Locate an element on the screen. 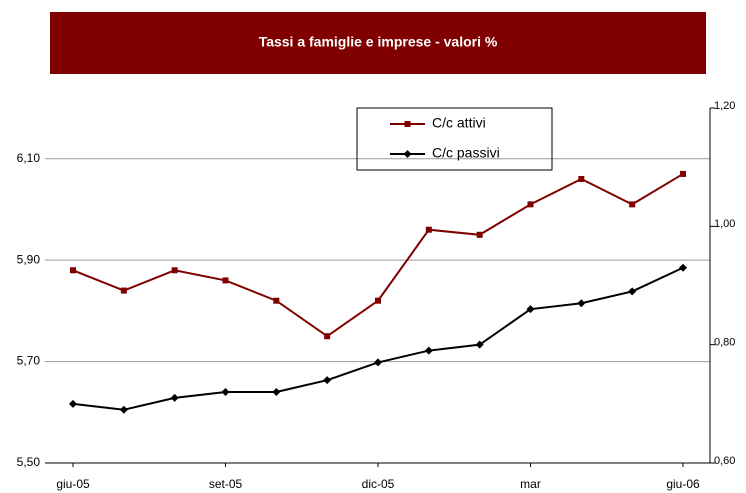  y2-tick-label: 1,00 is located at coordinates (724, 224).